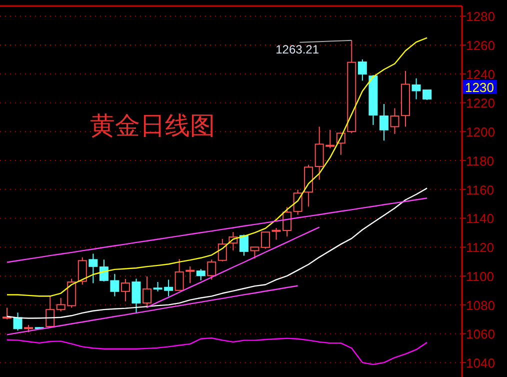 This screenshot has width=507, height=377. I want to click on y-tick-label: 1220, so click(480, 103).